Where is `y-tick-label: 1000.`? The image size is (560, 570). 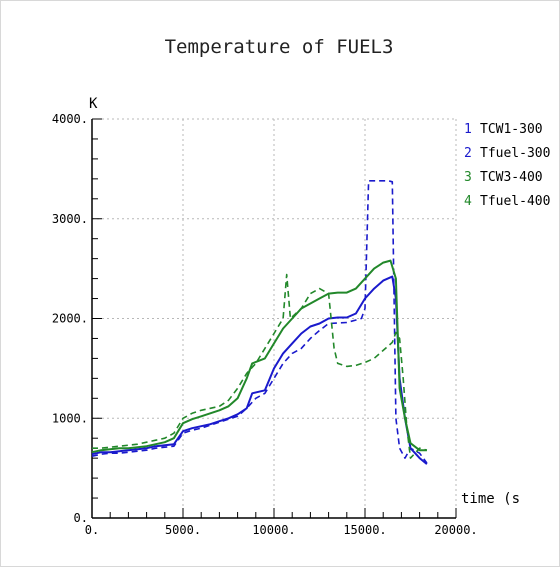 y-tick-label: 1000. is located at coordinates (70, 418).